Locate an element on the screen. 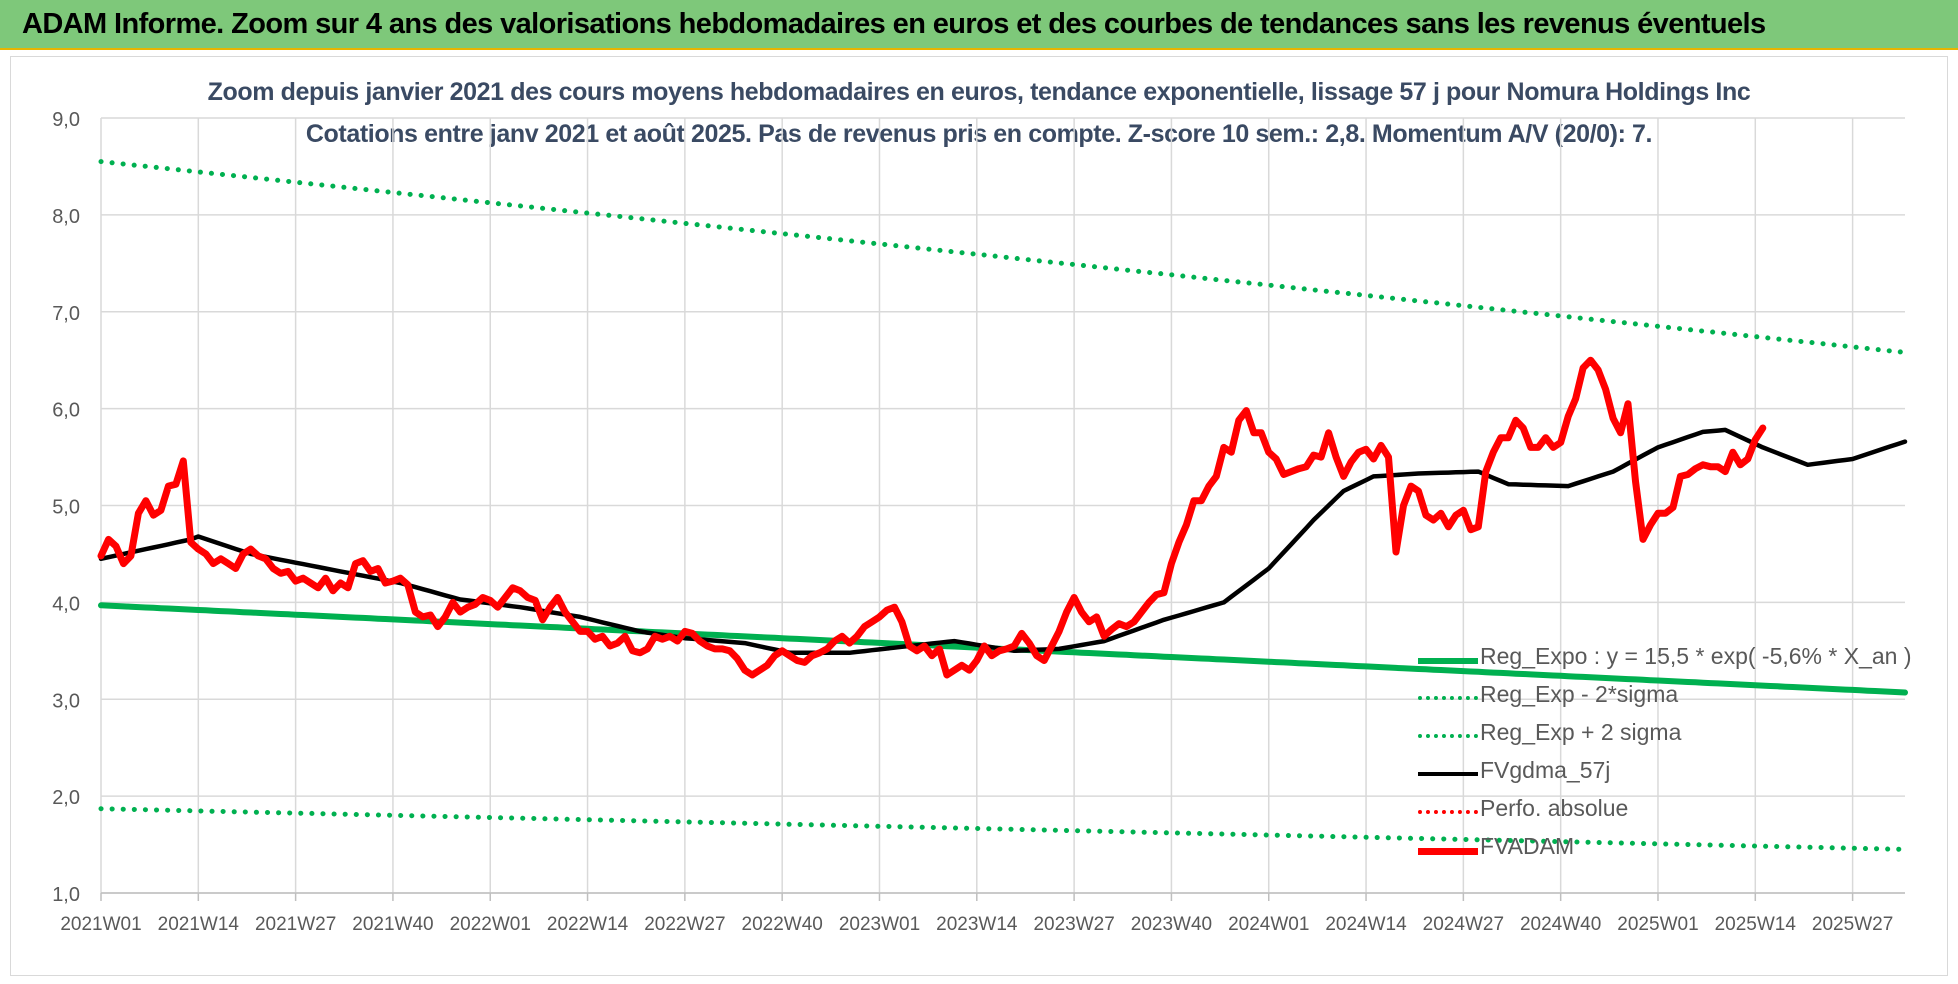 The width and height of the screenshot is (1958, 984). x-tick-label: 2025W01 is located at coordinates (1657, 924).